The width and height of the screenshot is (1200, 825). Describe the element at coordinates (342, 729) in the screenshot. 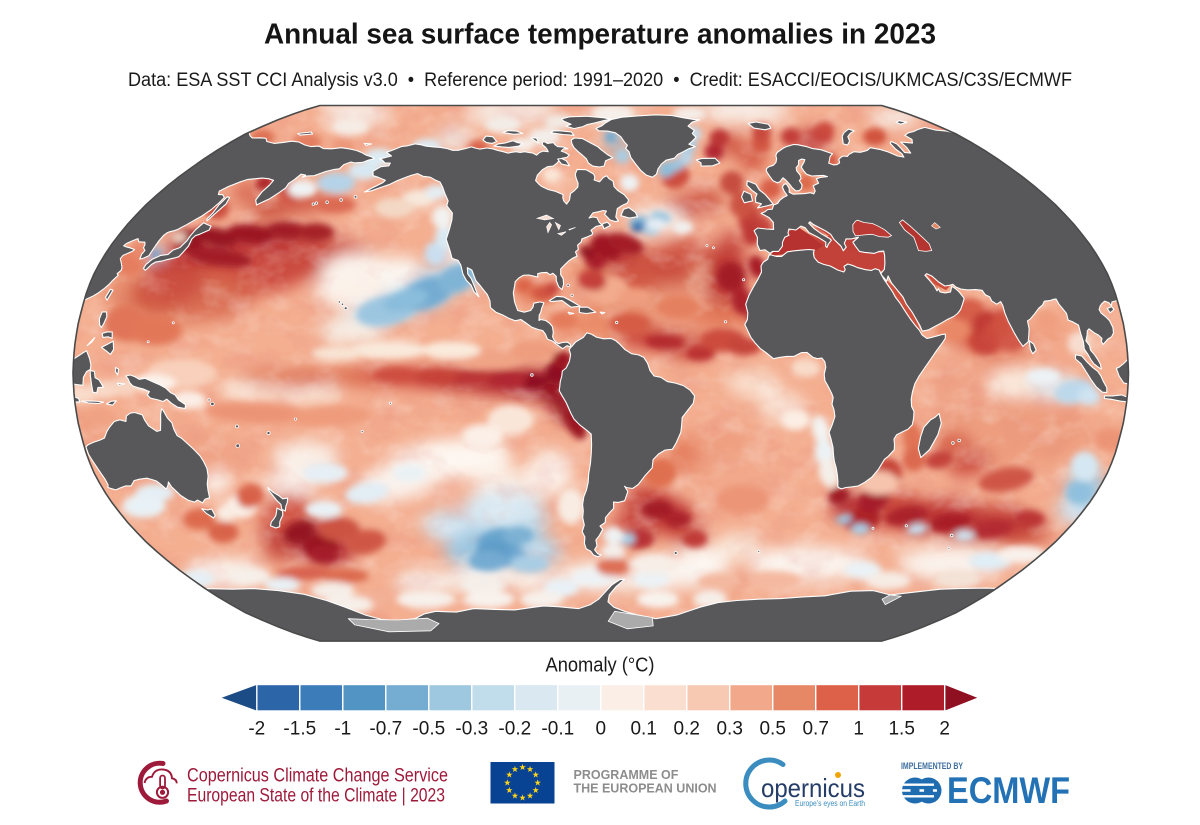

I see `svg-text: -1` at that location.